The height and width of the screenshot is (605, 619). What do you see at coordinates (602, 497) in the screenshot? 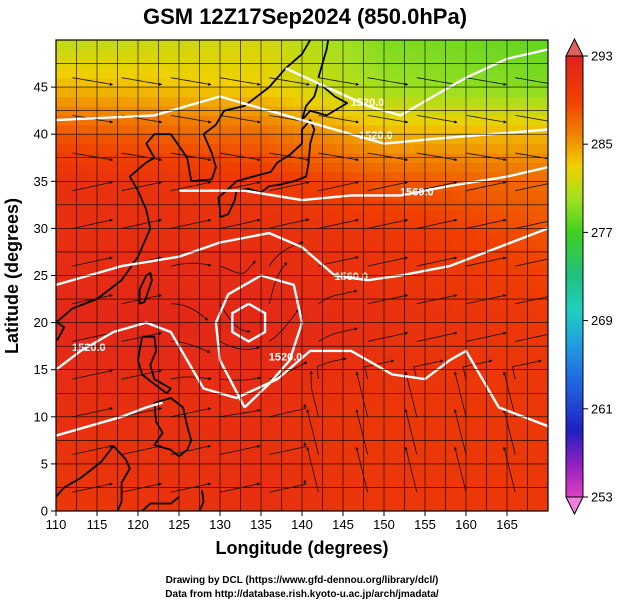
I see `colorbar-tick-label: 253` at bounding box center [602, 497].